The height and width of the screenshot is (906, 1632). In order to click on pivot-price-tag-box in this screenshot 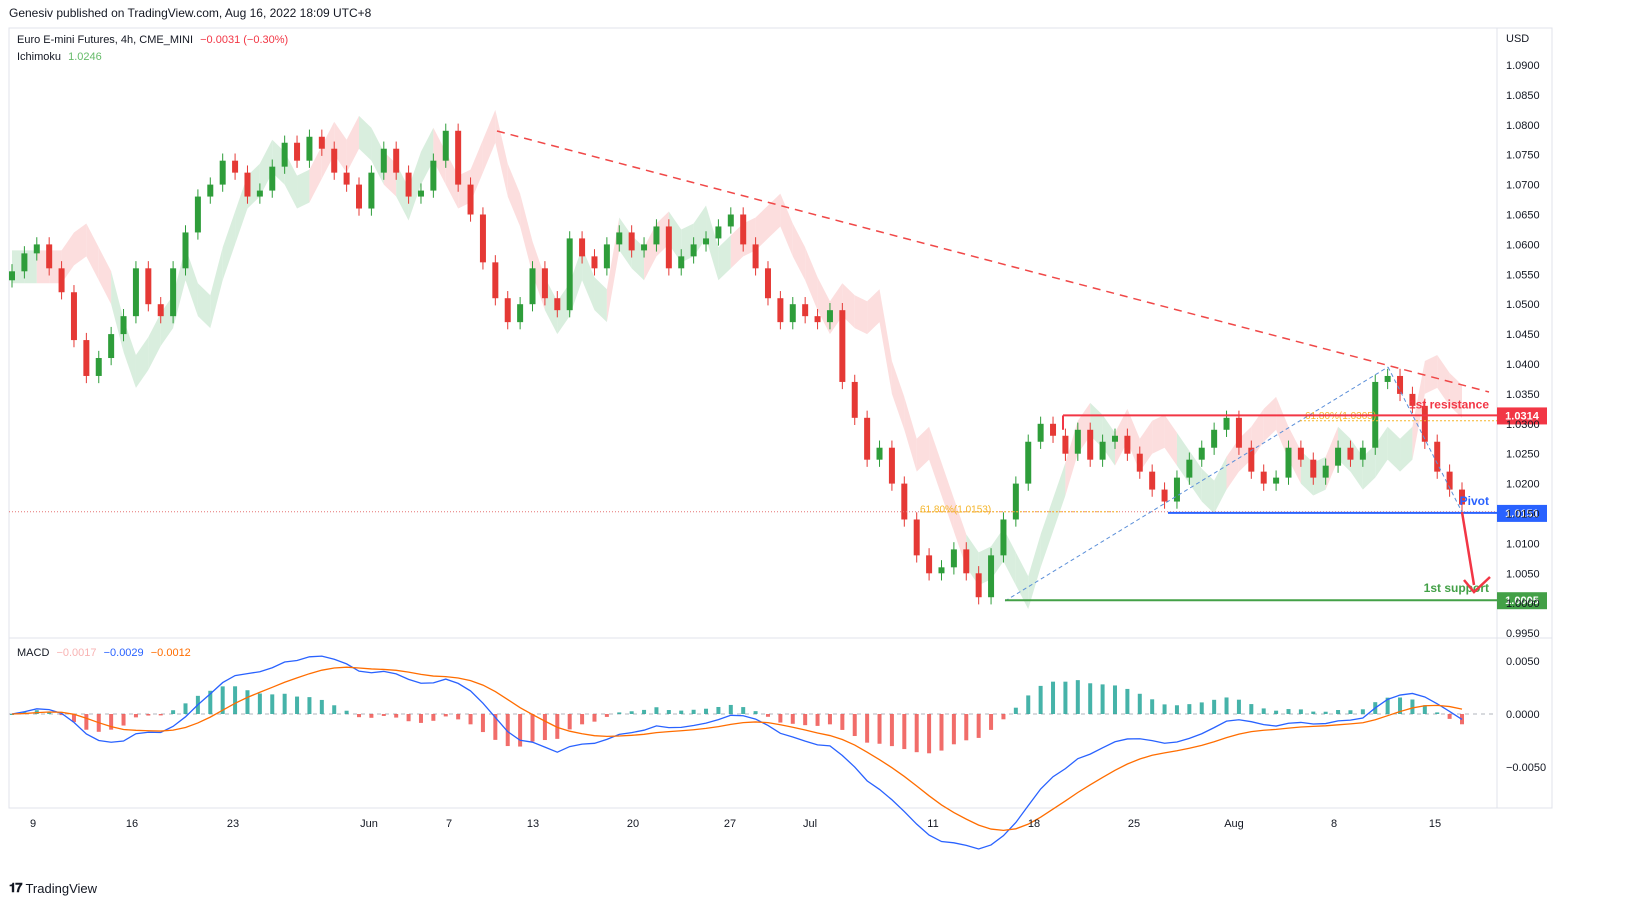, I will do `click(1522, 513)`.